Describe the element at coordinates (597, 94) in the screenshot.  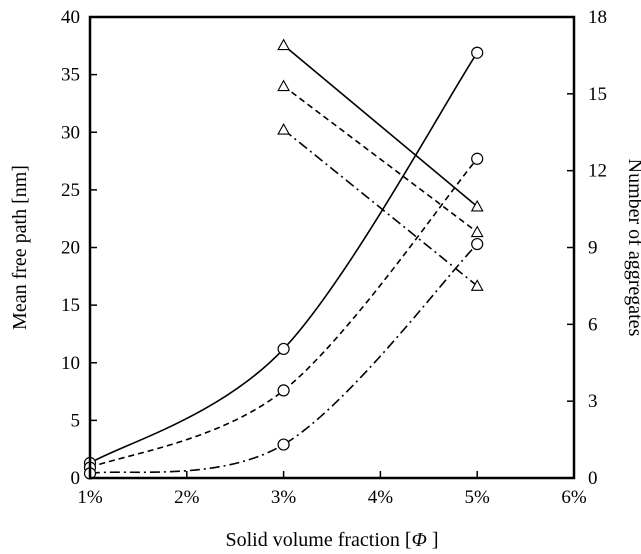
I see `right-tick-label: 15` at that location.